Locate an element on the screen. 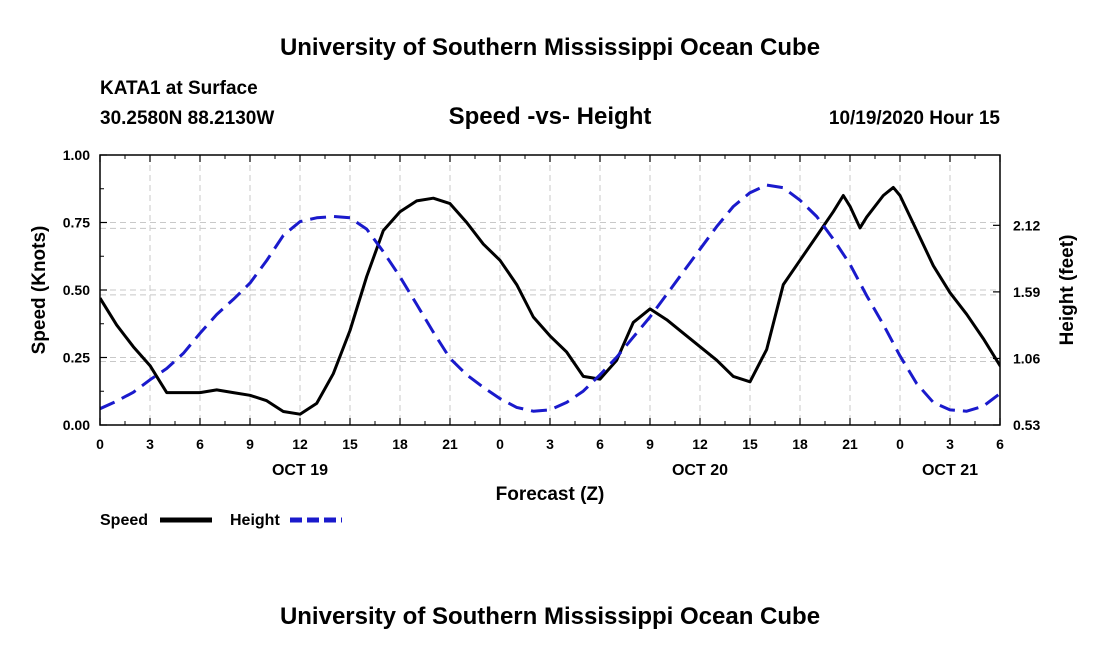 The width and height of the screenshot is (1100, 650). legend-label-speed: Speed is located at coordinates (124, 520).